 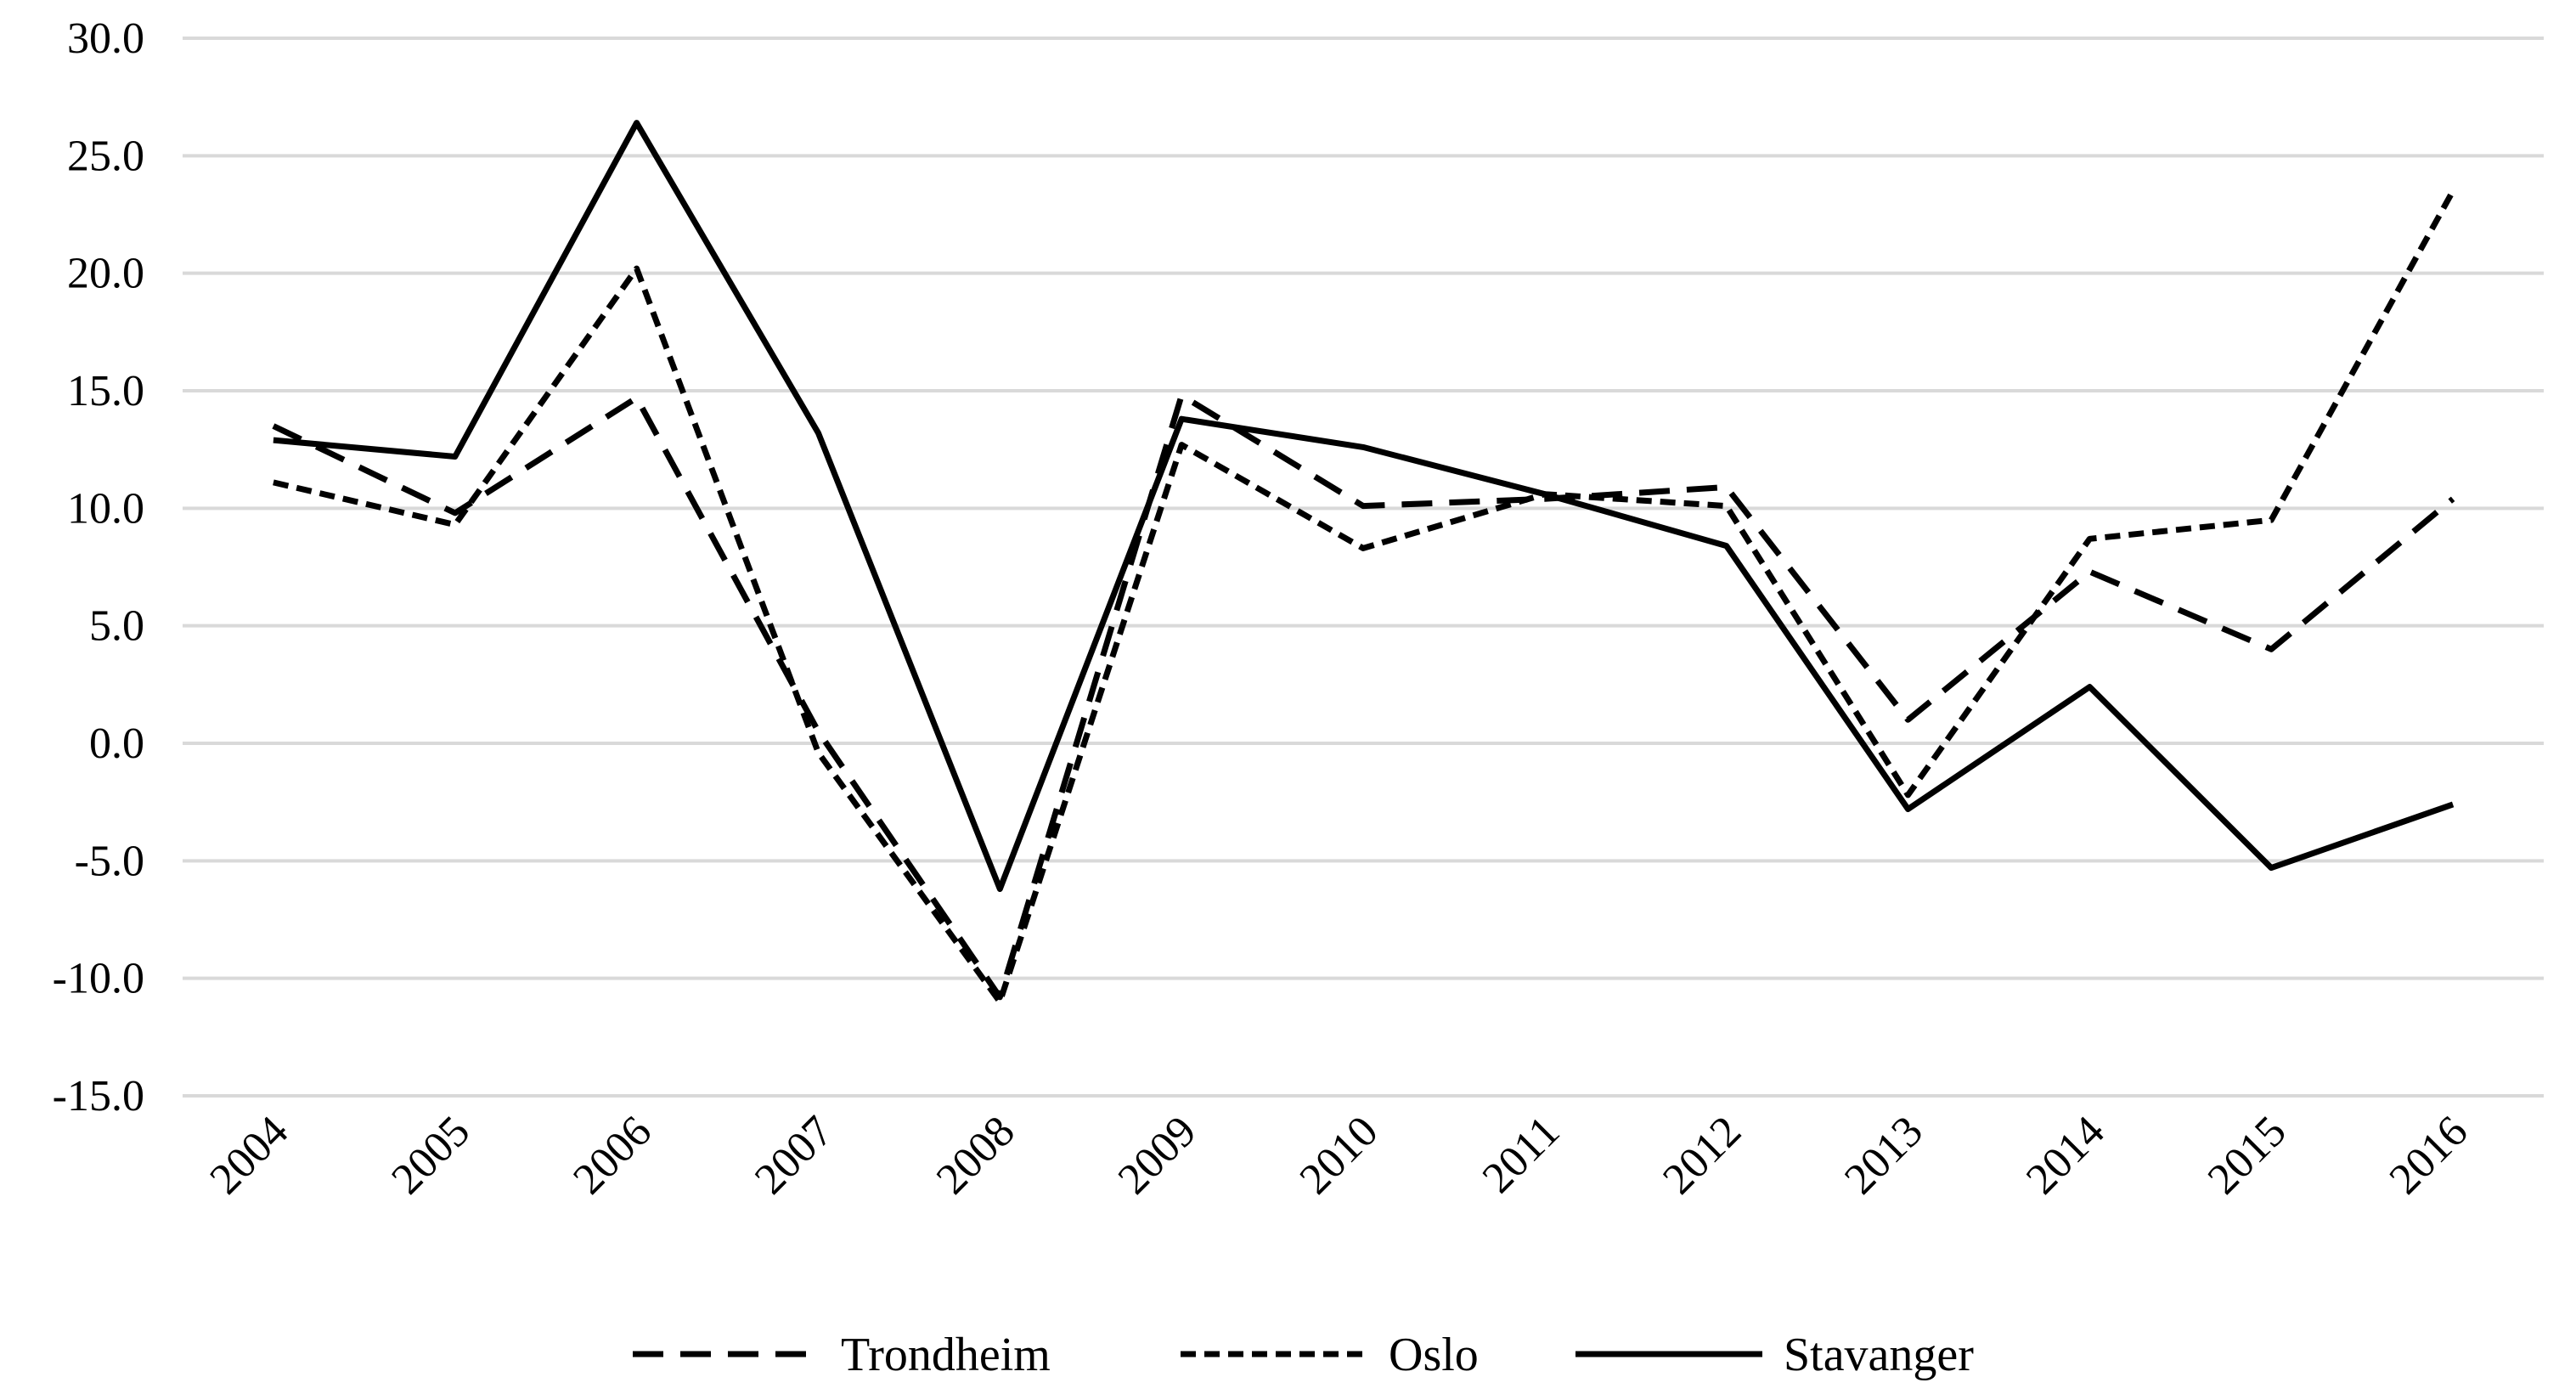 What do you see at coordinates (116, 744) in the screenshot?
I see `y-tick-label: 0.0` at bounding box center [116, 744].